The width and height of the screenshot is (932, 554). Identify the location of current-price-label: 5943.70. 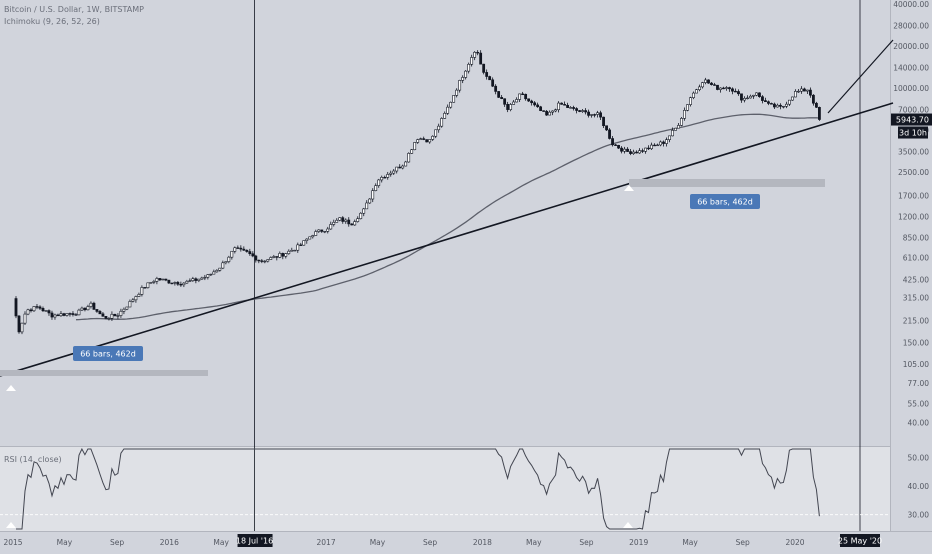
(912, 120).